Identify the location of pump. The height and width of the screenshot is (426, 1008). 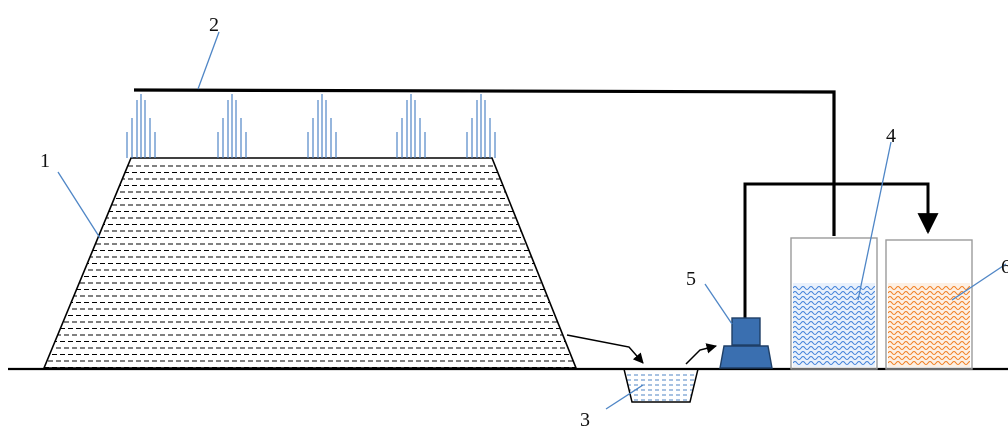
(746, 343).